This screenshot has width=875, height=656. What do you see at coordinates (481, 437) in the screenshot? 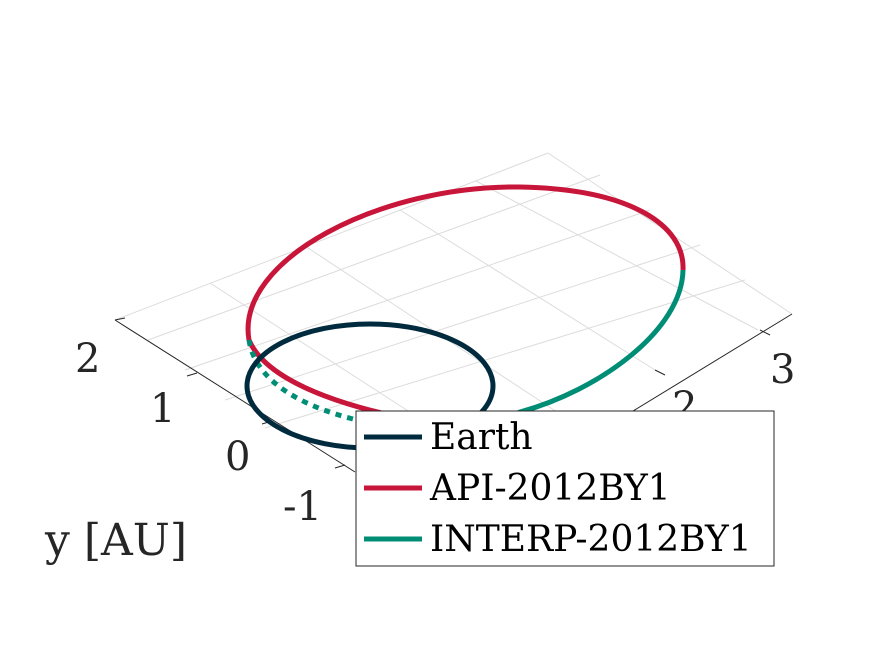
I see `legend-label-earth: Earth` at bounding box center [481, 437].